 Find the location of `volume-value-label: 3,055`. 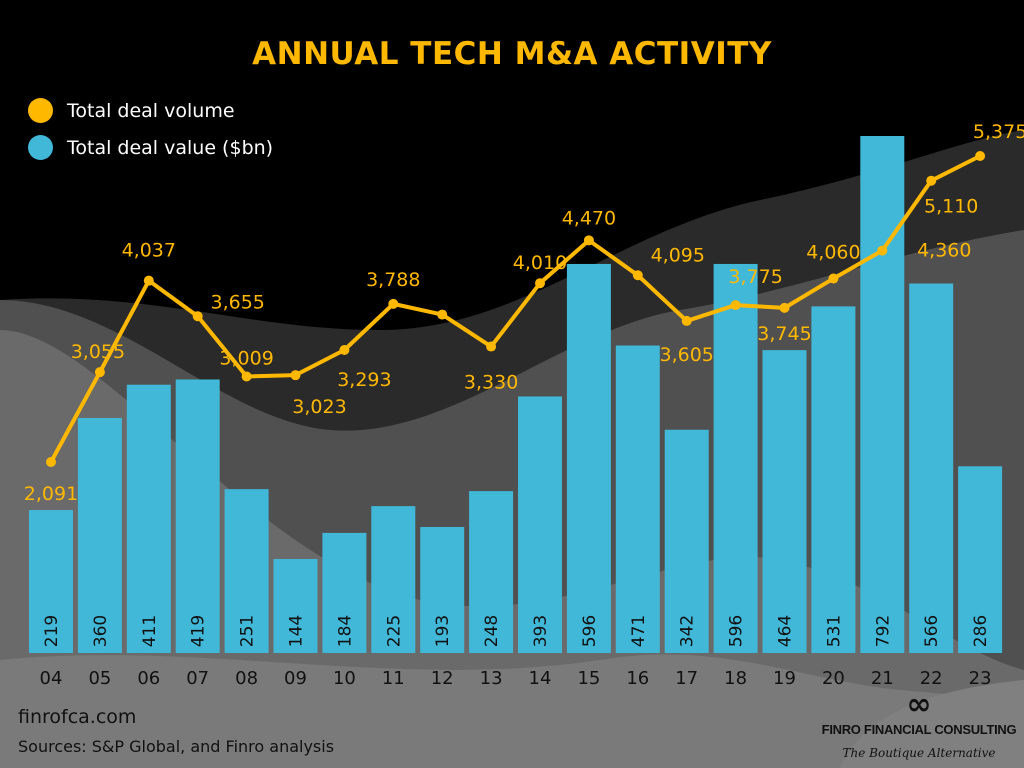

volume-value-label: 3,055 is located at coordinates (98, 352).